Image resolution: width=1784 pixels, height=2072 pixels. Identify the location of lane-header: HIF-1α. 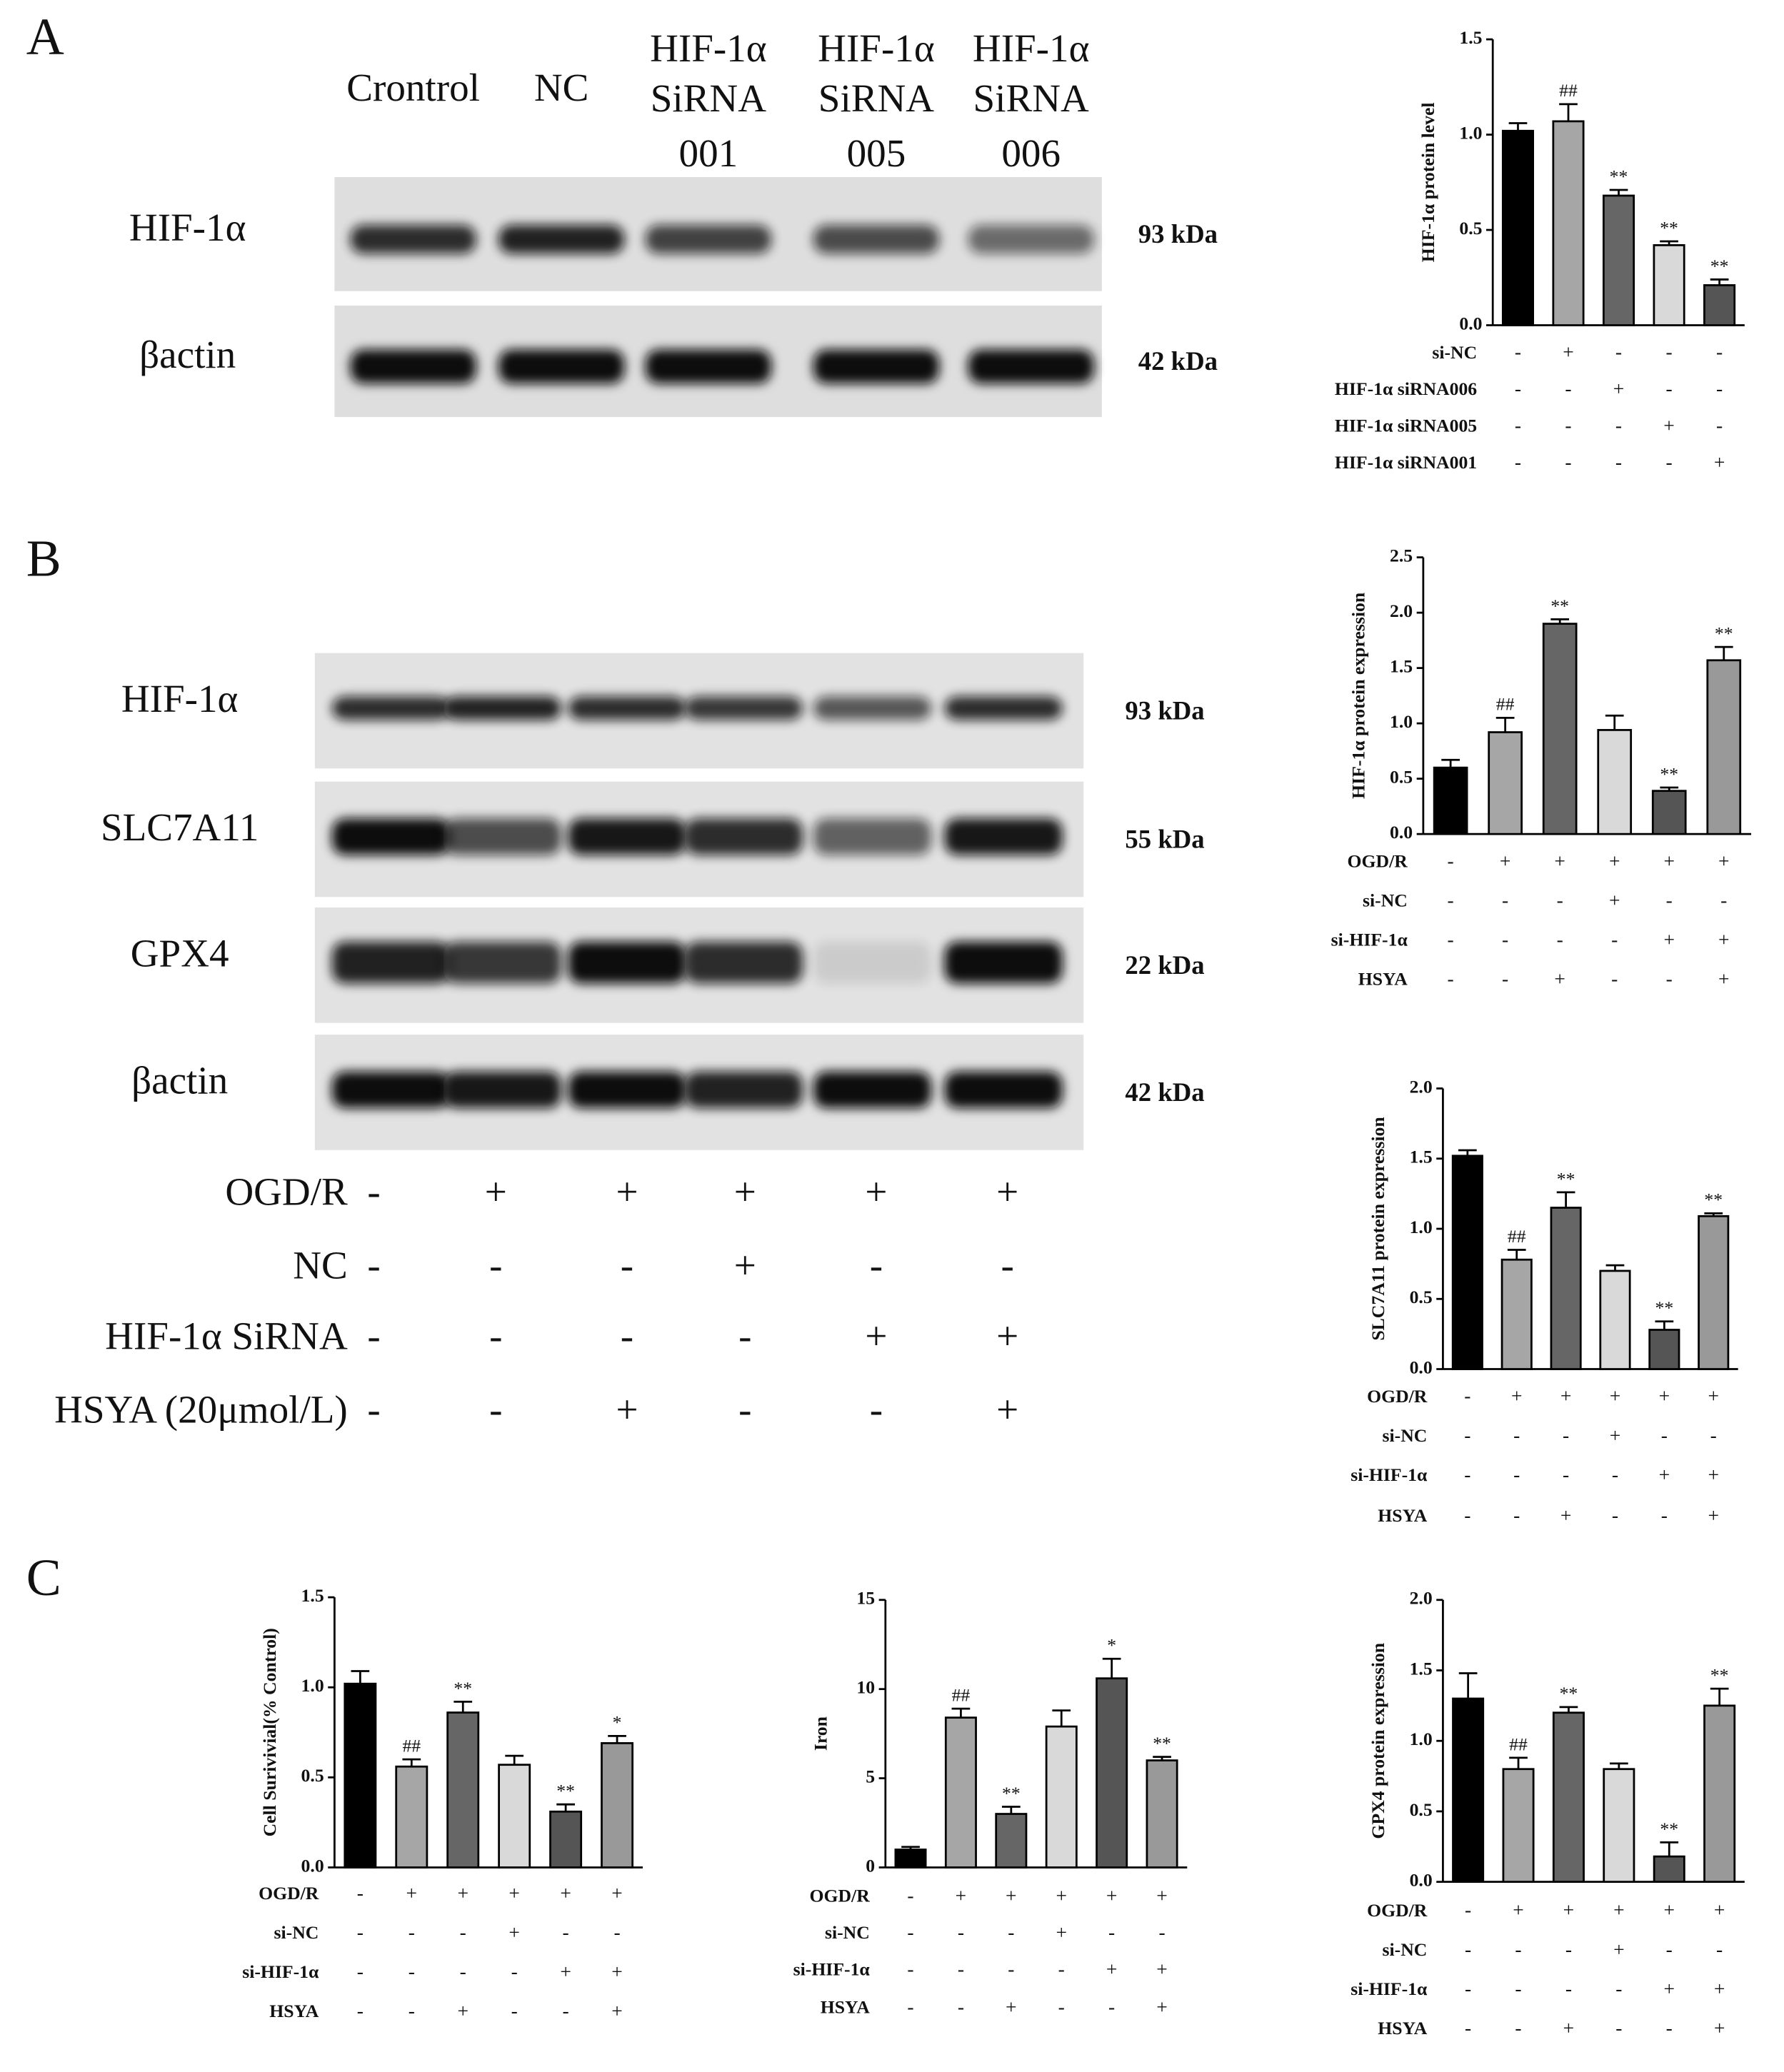
(708, 48).